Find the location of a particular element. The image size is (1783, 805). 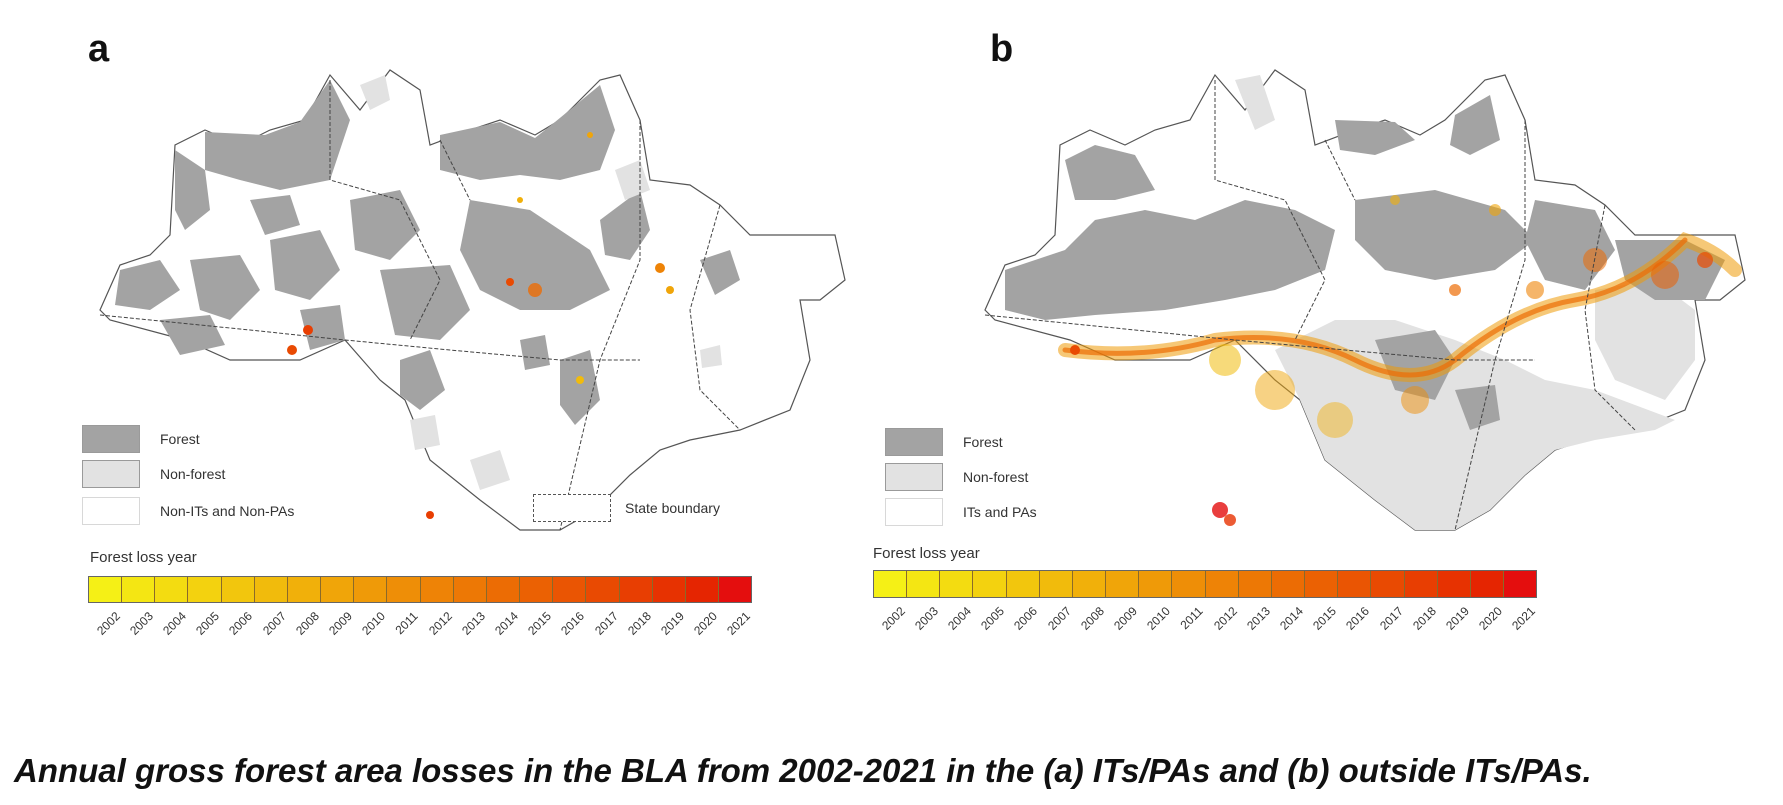

colorbar-tick: 2009 is located at coordinates (337, 623).